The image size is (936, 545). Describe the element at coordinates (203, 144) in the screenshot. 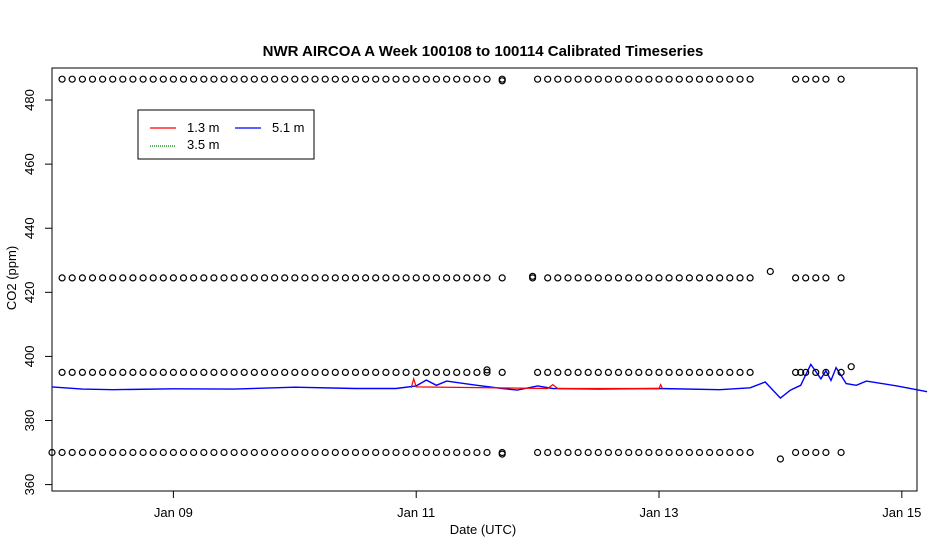

I see `legend-label-3-5m: 3.5 m` at that location.